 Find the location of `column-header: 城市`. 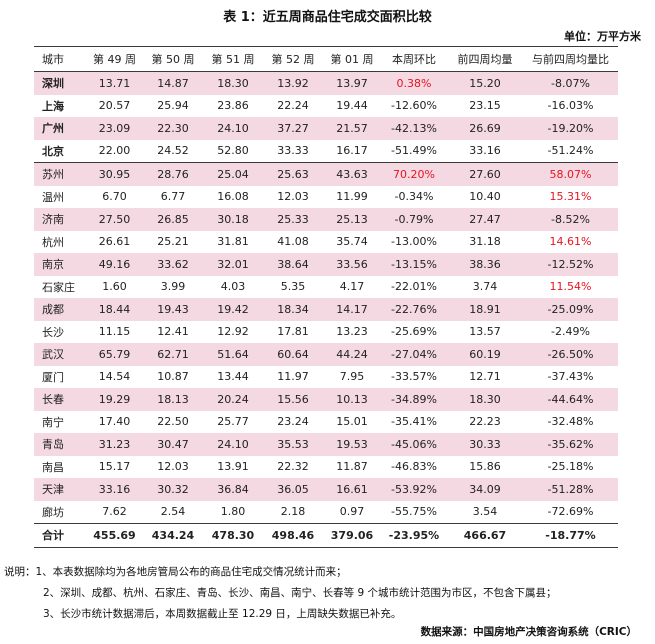

column-header: 城市 is located at coordinates (60, 59).